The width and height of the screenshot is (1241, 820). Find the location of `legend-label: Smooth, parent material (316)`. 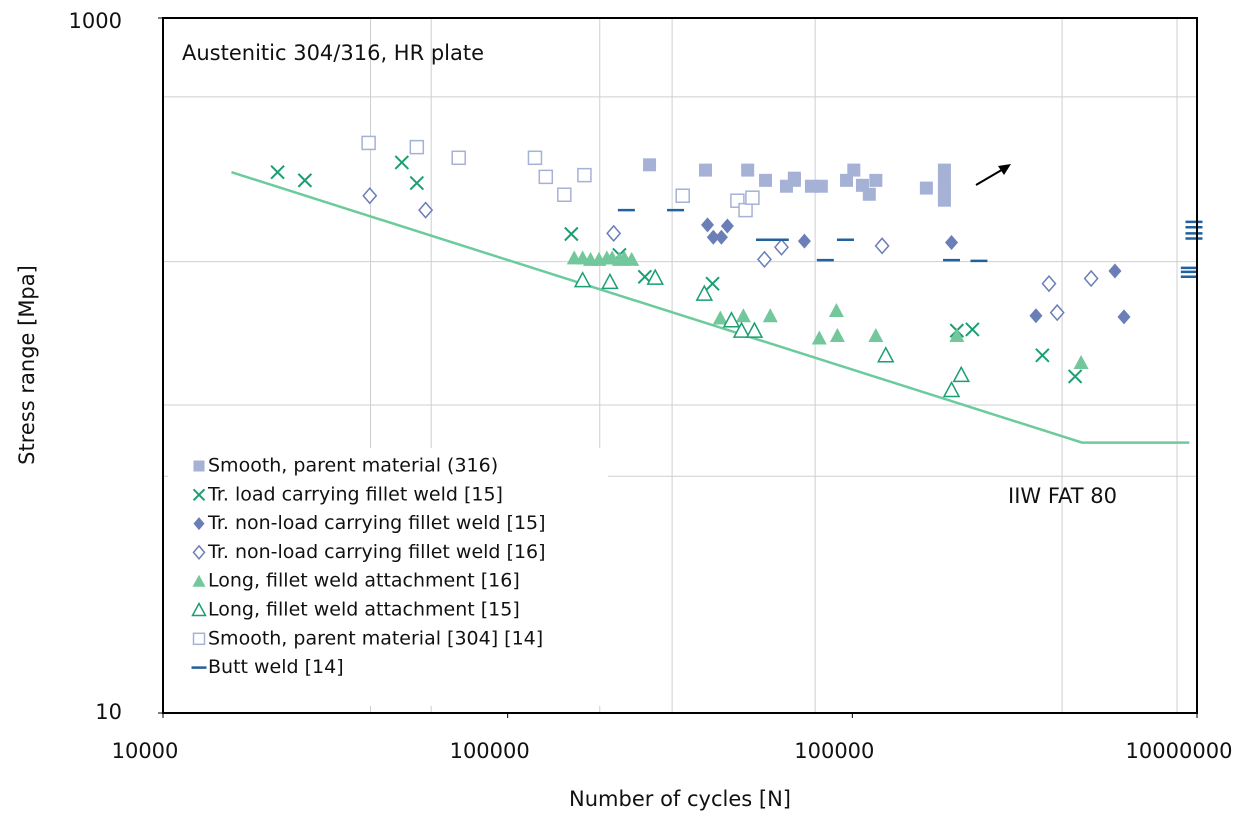

legend-label: Smooth, parent material (316) is located at coordinates (353, 466).